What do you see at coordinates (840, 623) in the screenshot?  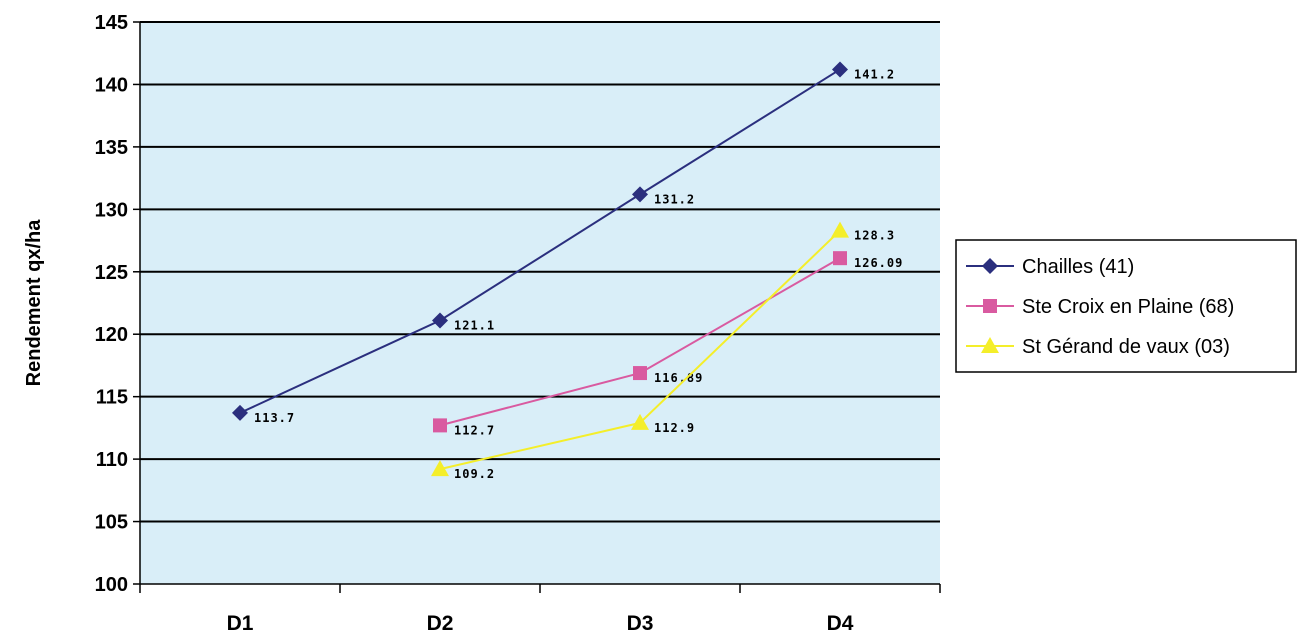 I see `x-tick-label: D4` at bounding box center [840, 623].